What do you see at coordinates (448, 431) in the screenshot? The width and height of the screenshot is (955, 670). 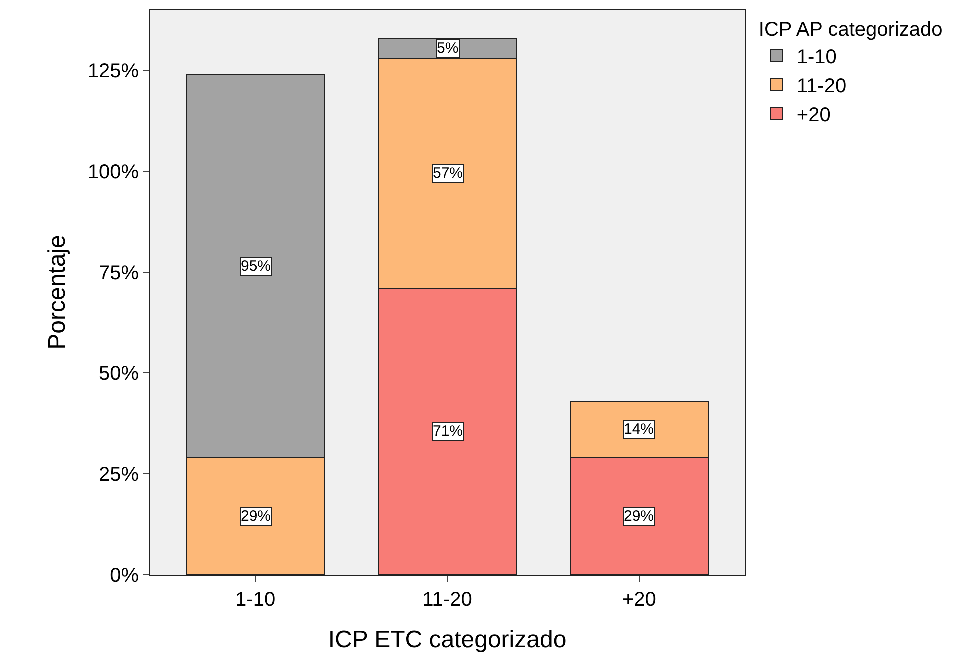 I see `data-label: 71%` at bounding box center [448, 431].